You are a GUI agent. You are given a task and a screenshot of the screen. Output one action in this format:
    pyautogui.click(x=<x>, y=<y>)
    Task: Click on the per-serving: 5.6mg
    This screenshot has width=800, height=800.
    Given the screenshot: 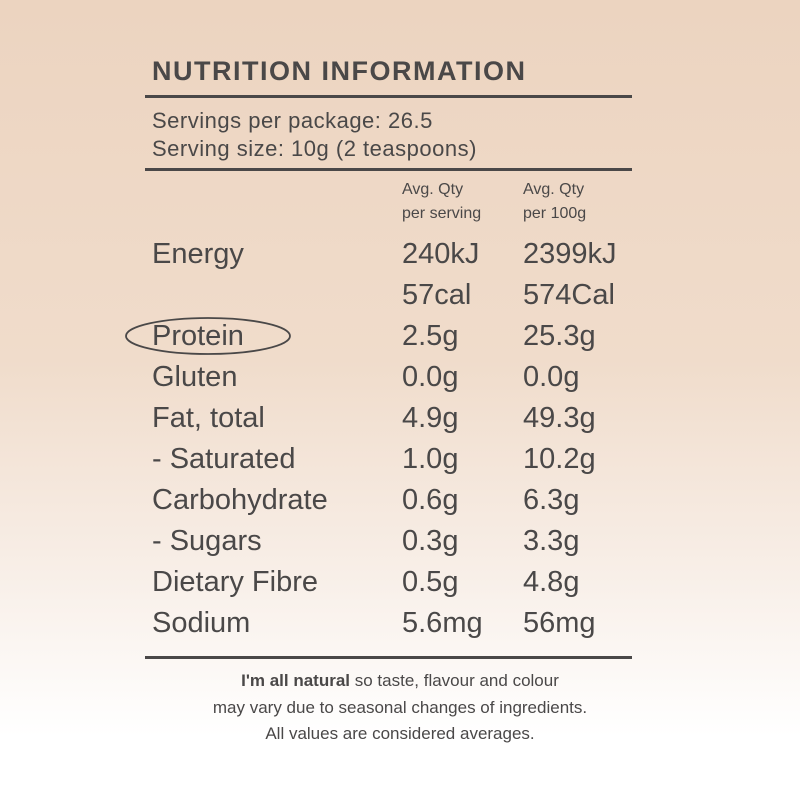 What is the action you would take?
    pyautogui.click(x=442, y=623)
    